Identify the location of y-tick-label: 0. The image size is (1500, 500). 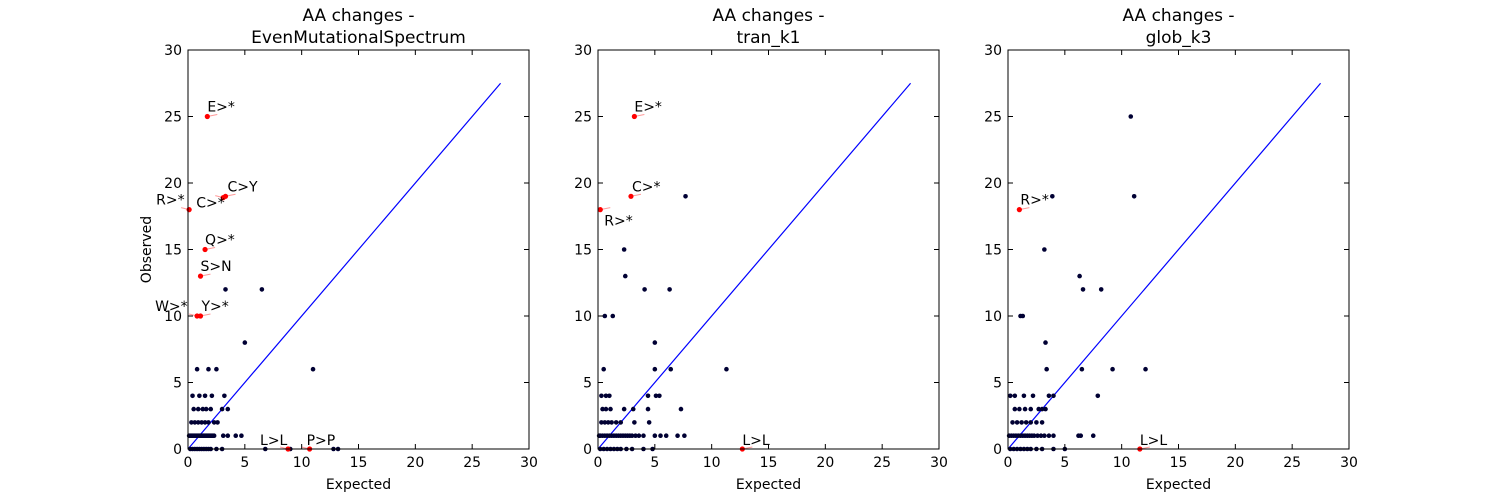
(587, 450).